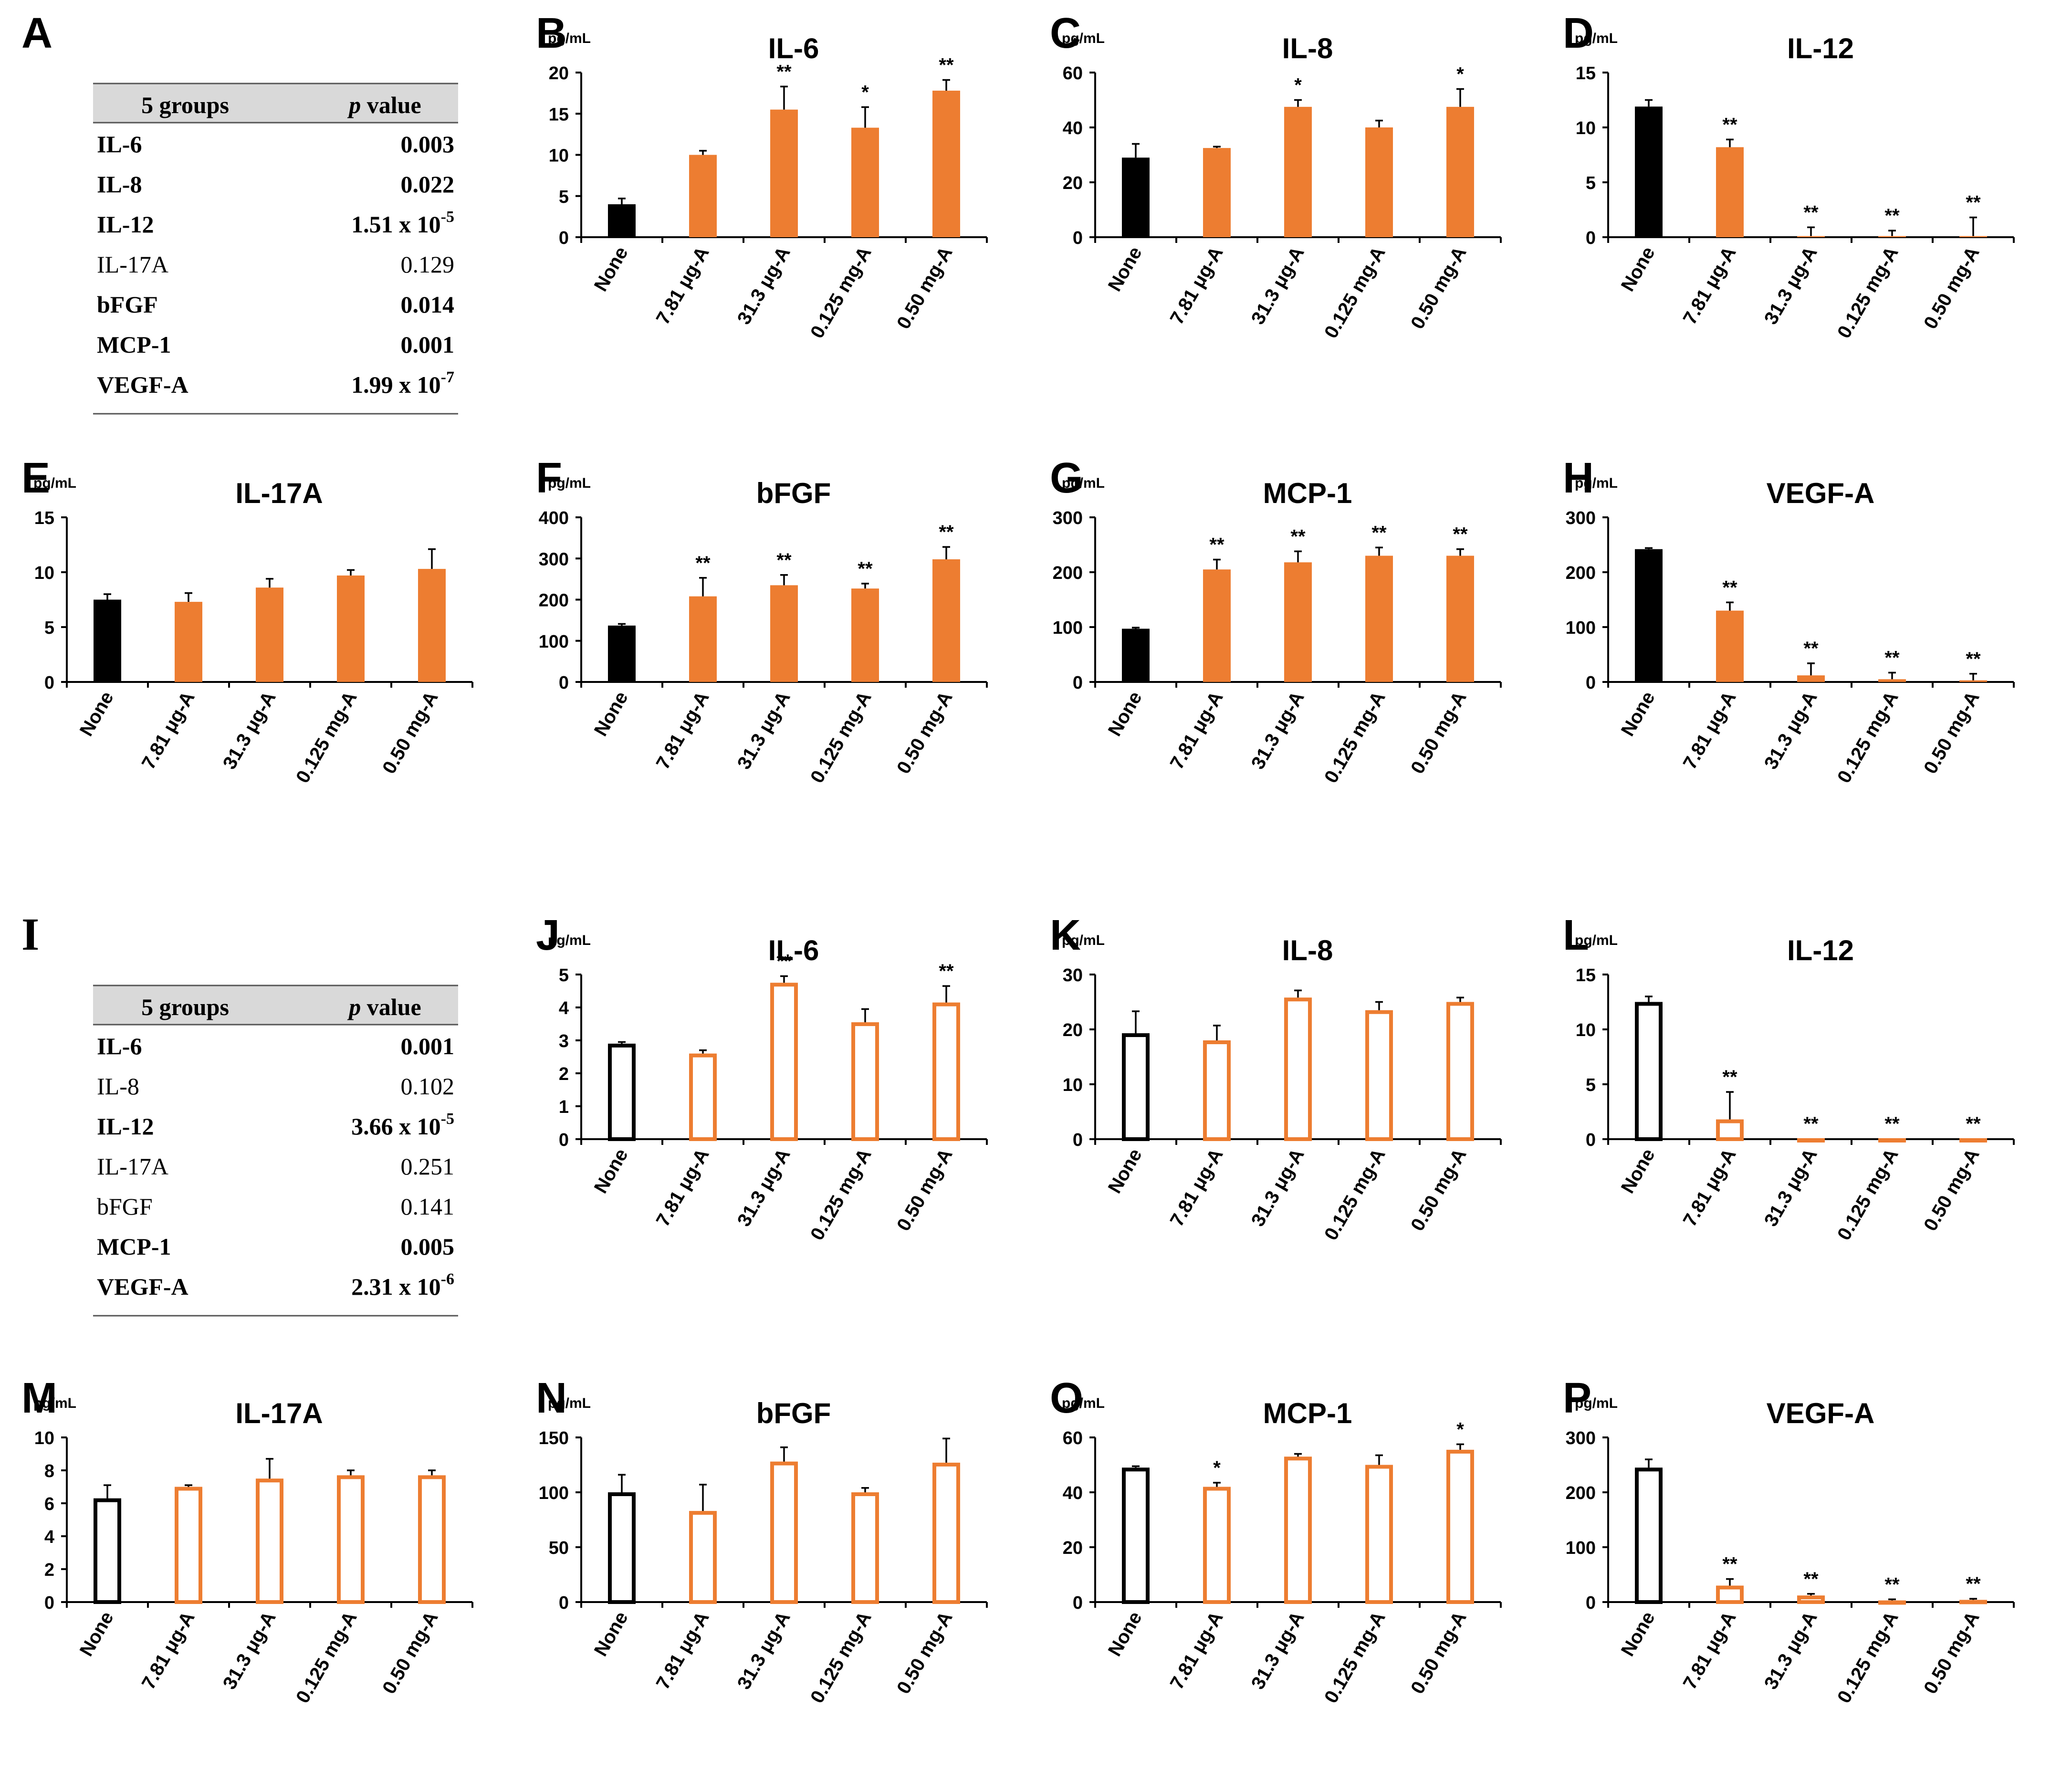 This screenshot has width=2051, height=1792. Describe the element at coordinates (279, 493) in the screenshot. I see `chart-title: IL-17A` at that location.